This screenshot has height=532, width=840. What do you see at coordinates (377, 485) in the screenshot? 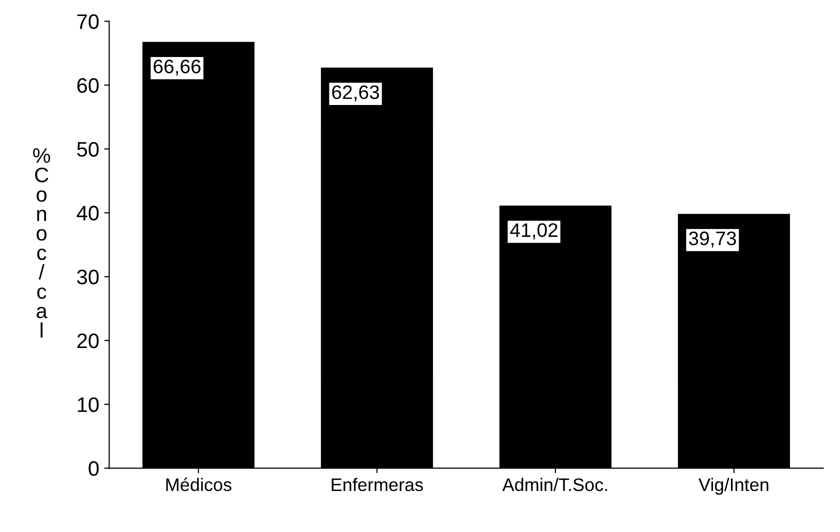
I see `x-tick-label: Enfermeras` at bounding box center [377, 485].